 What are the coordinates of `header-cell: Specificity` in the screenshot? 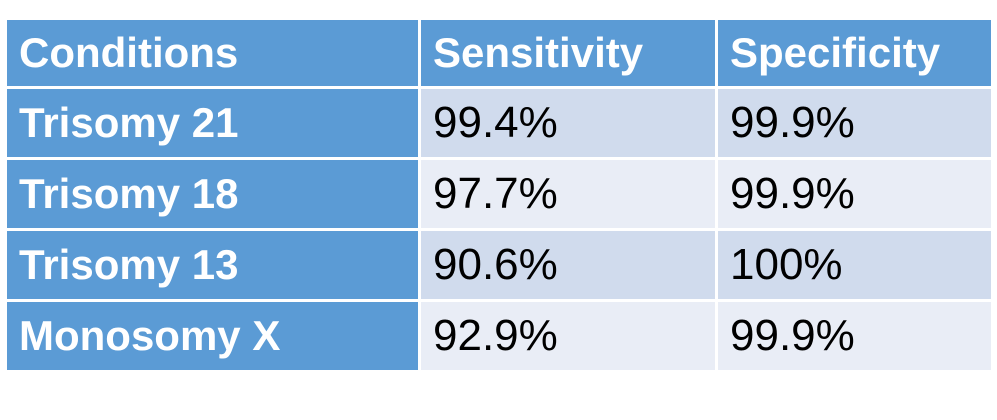 It's located at (854, 53).